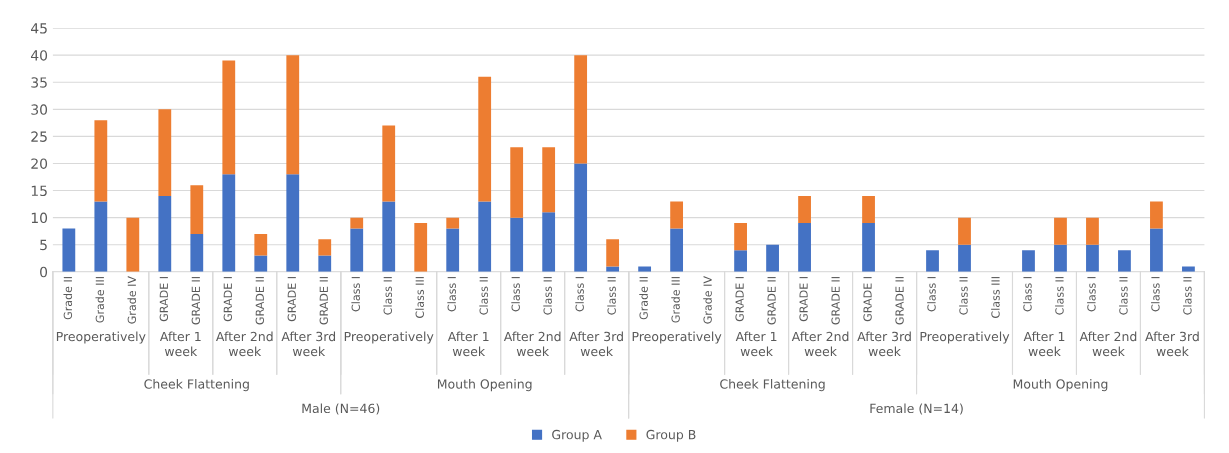 The width and height of the screenshot is (1229, 453). I want to click on text: Male (N=46), so click(341, 409).